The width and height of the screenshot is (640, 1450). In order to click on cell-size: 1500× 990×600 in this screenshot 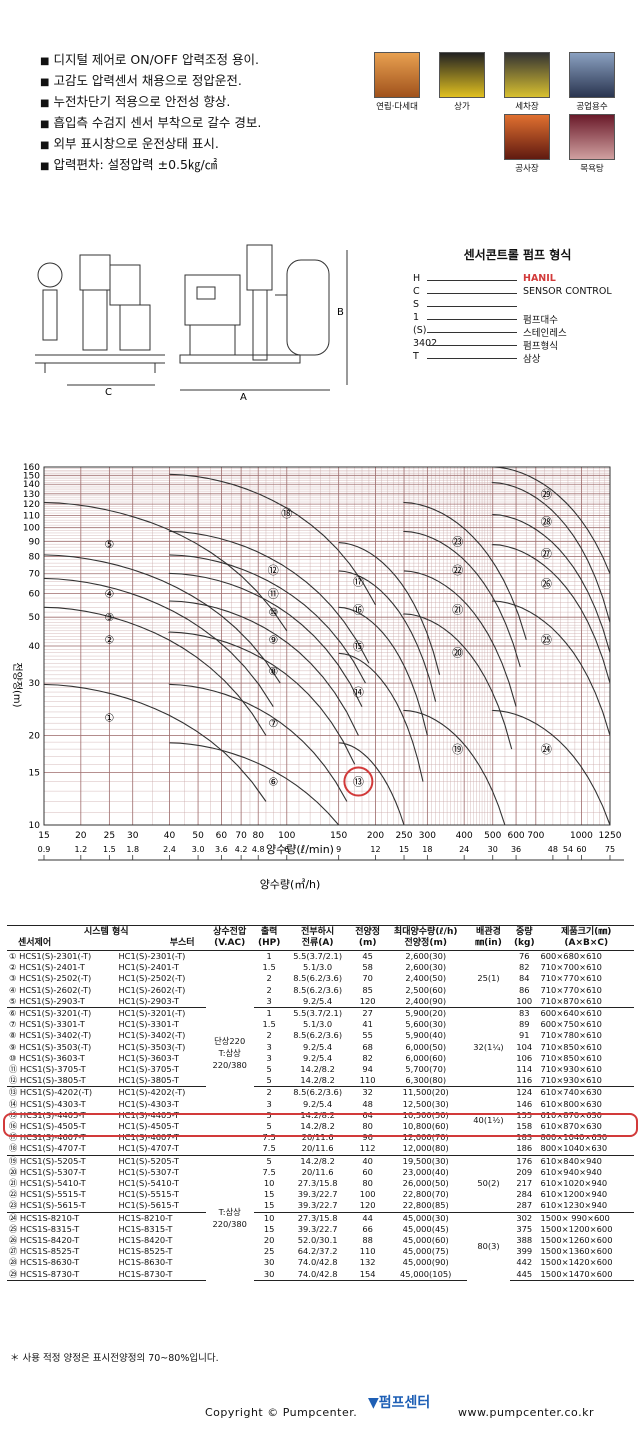, I will do `click(586, 1217)`.